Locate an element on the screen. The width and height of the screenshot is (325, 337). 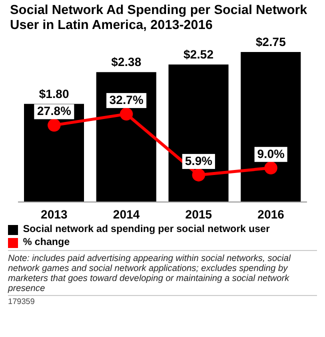
x-tick-label: 2013 is located at coordinates (54, 215).